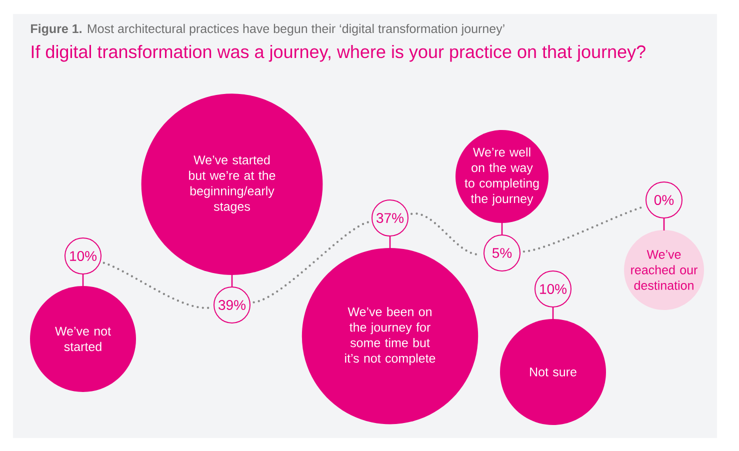  What do you see at coordinates (553, 372) in the screenshot?
I see `category-label: Not sure` at bounding box center [553, 372].